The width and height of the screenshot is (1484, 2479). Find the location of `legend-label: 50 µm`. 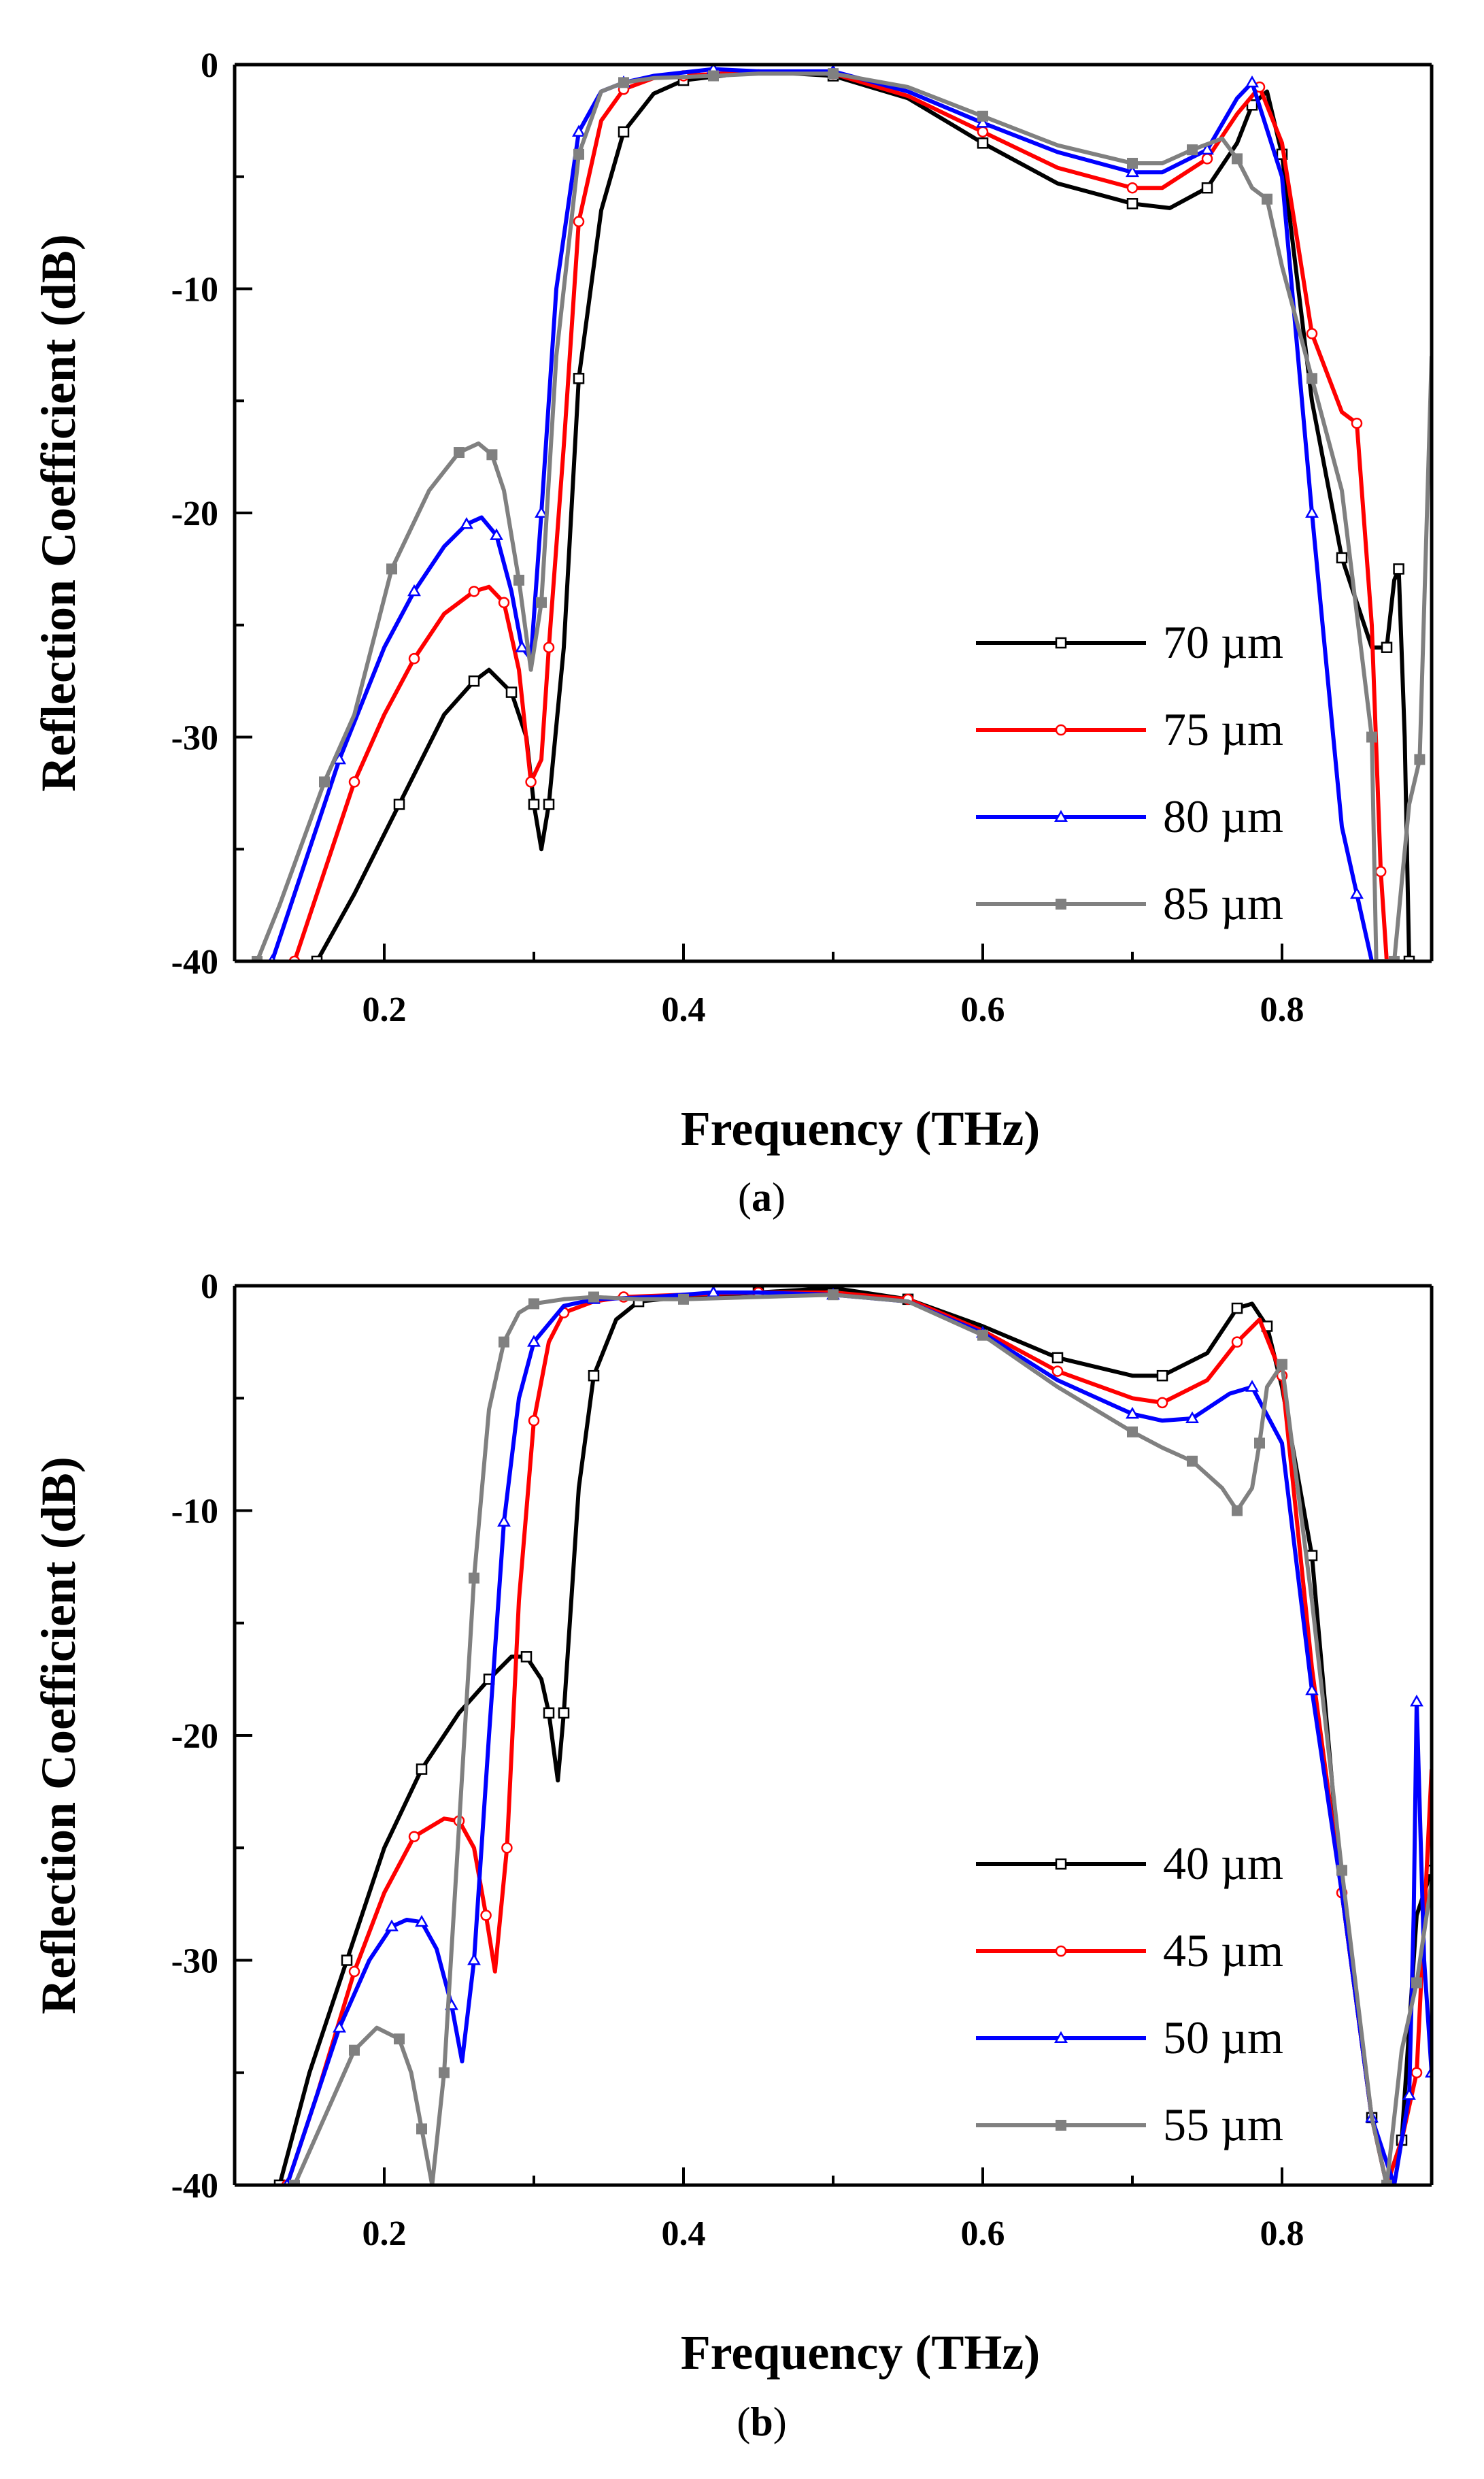

legend-label: 50 µm is located at coordinates (1223, 2037).